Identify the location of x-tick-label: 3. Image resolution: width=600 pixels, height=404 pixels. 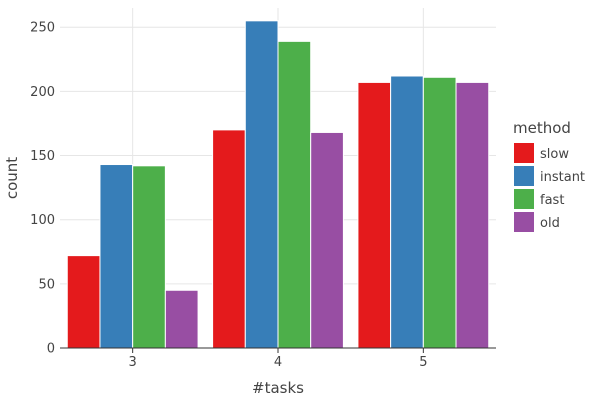
(133, 362).